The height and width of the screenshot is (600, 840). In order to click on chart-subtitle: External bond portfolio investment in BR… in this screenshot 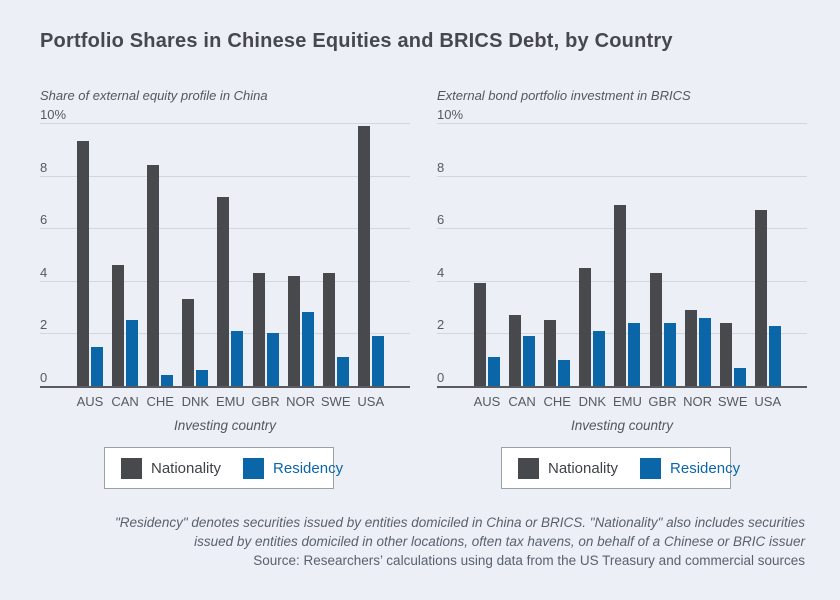, I will do `click(564, 95)`.